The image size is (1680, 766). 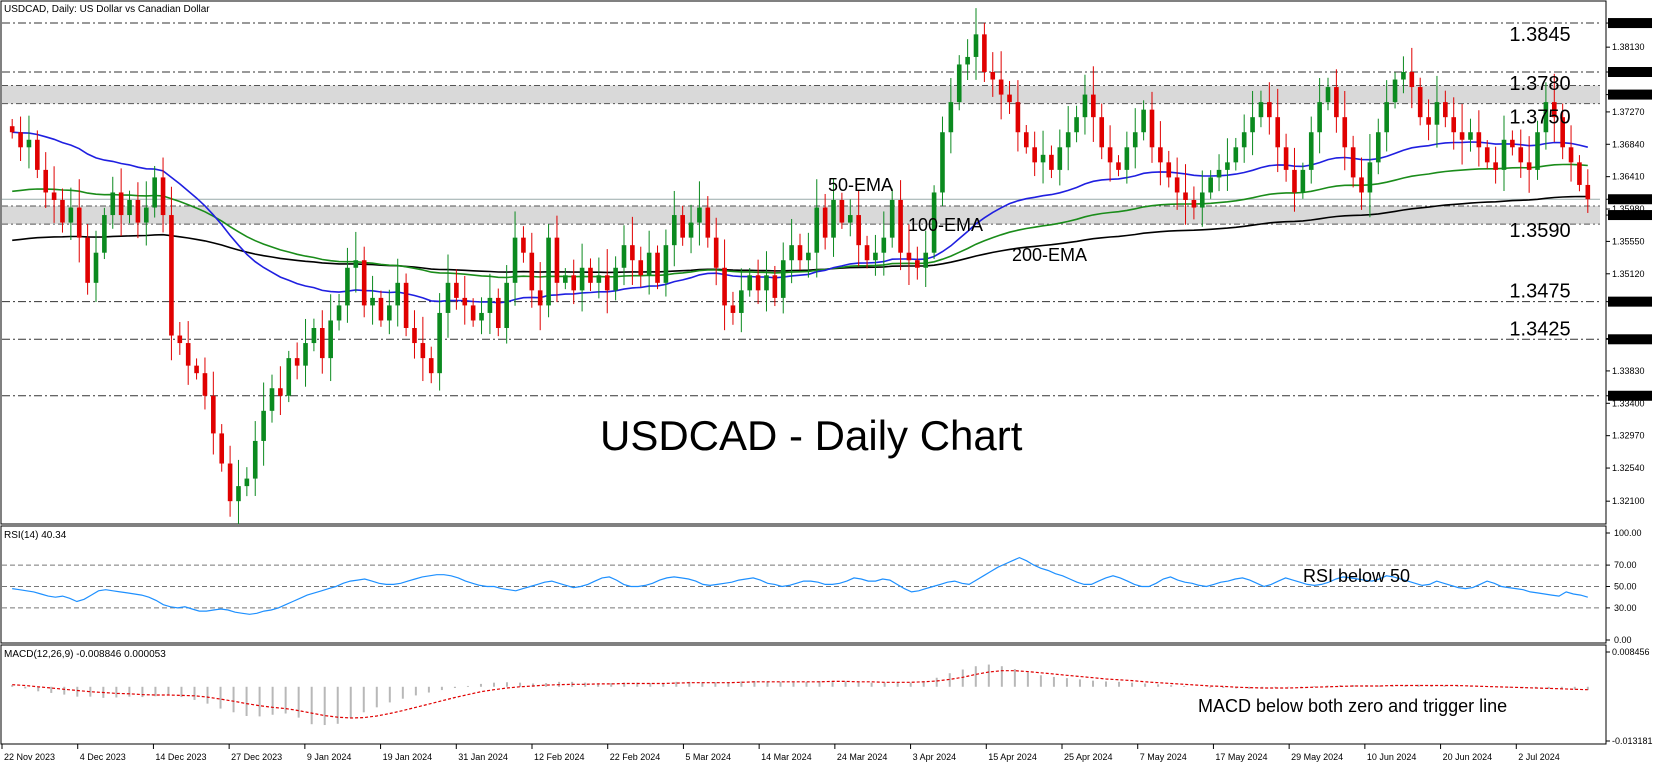 I want to click on macd-signal-line, so click(x=800, y=694).